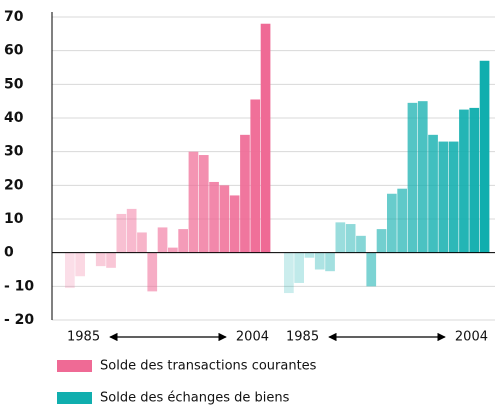  What do you see at coordinates (195, 398) in the screenshot?
I see `legend-label: Solde des échanges de biens` at bounding box center [195, 398].